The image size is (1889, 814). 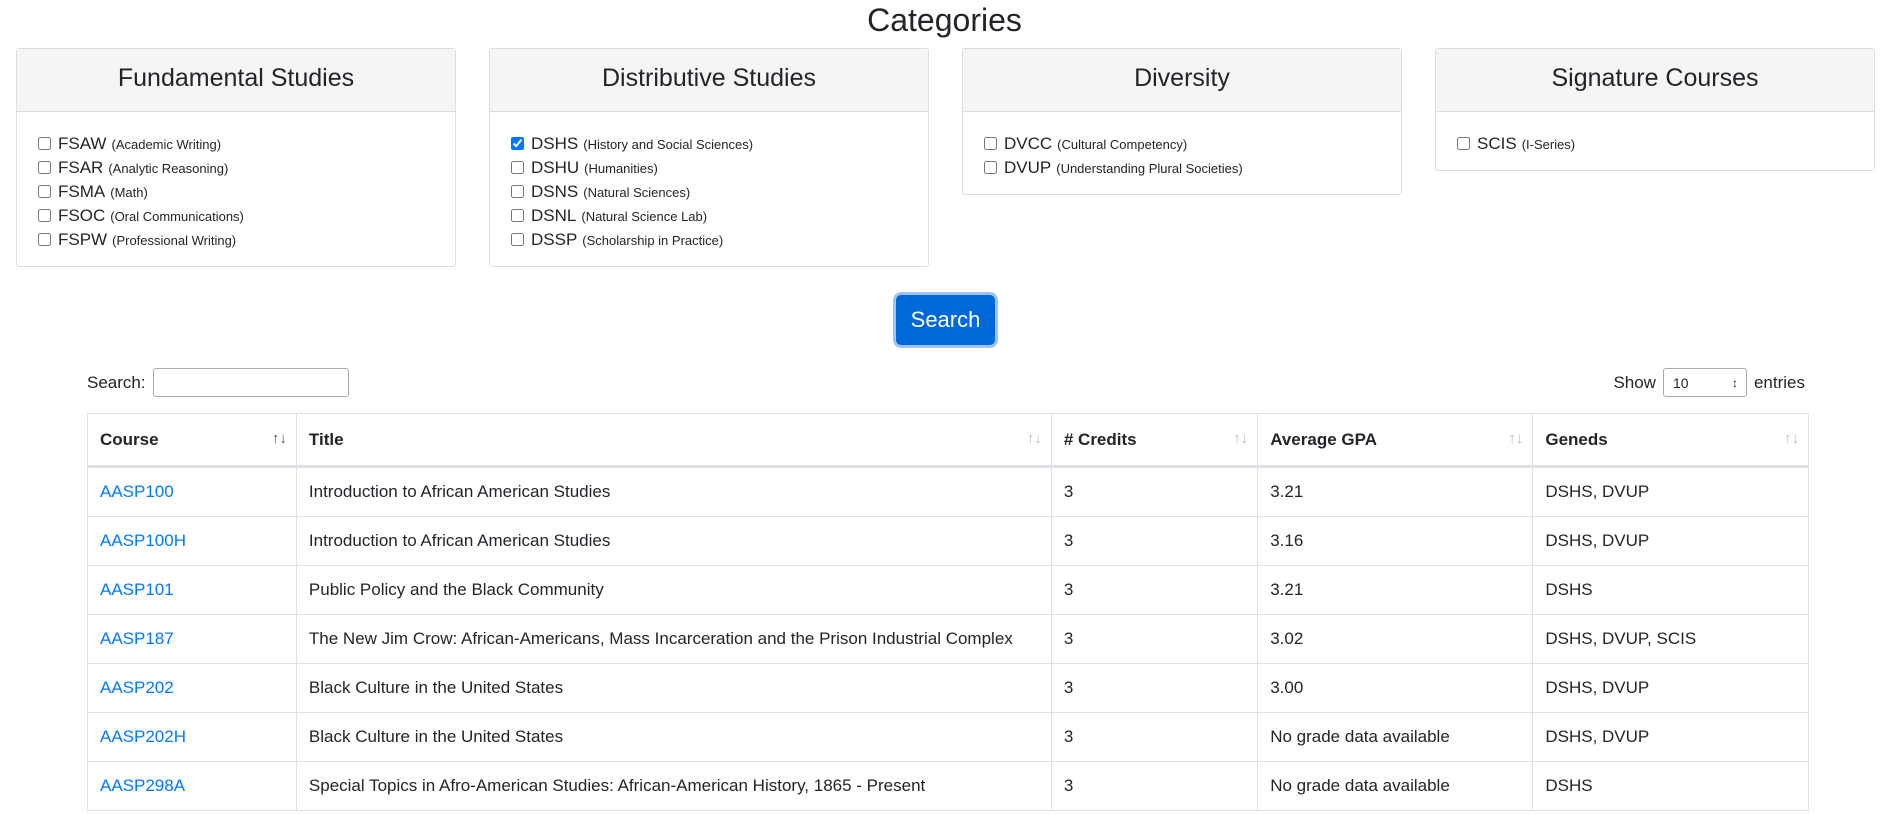 I want to click on gened-code: FSOC, so click(x=82, y=215).